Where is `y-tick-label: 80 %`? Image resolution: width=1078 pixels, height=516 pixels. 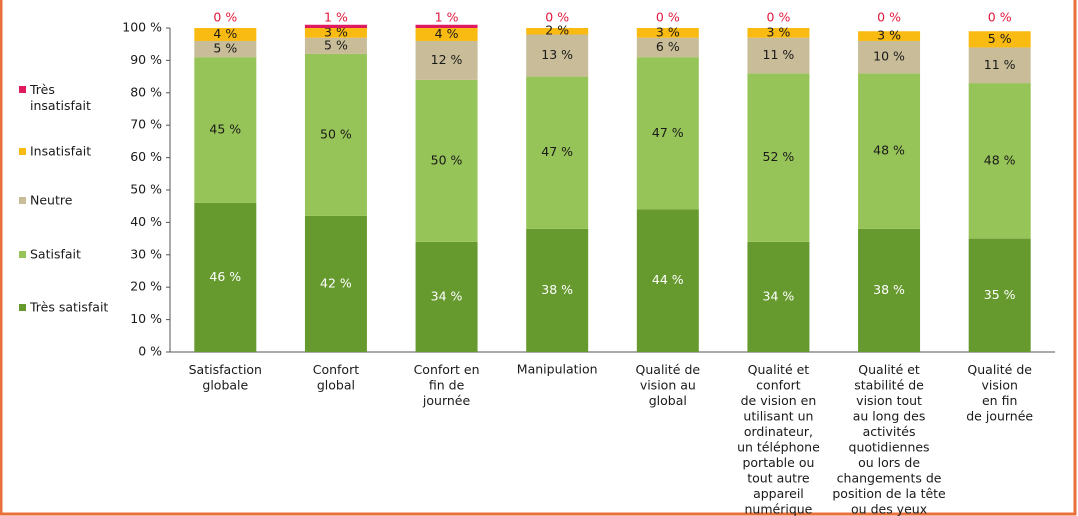 y-tick-label: 80 % is located at coordinates (146, 91).